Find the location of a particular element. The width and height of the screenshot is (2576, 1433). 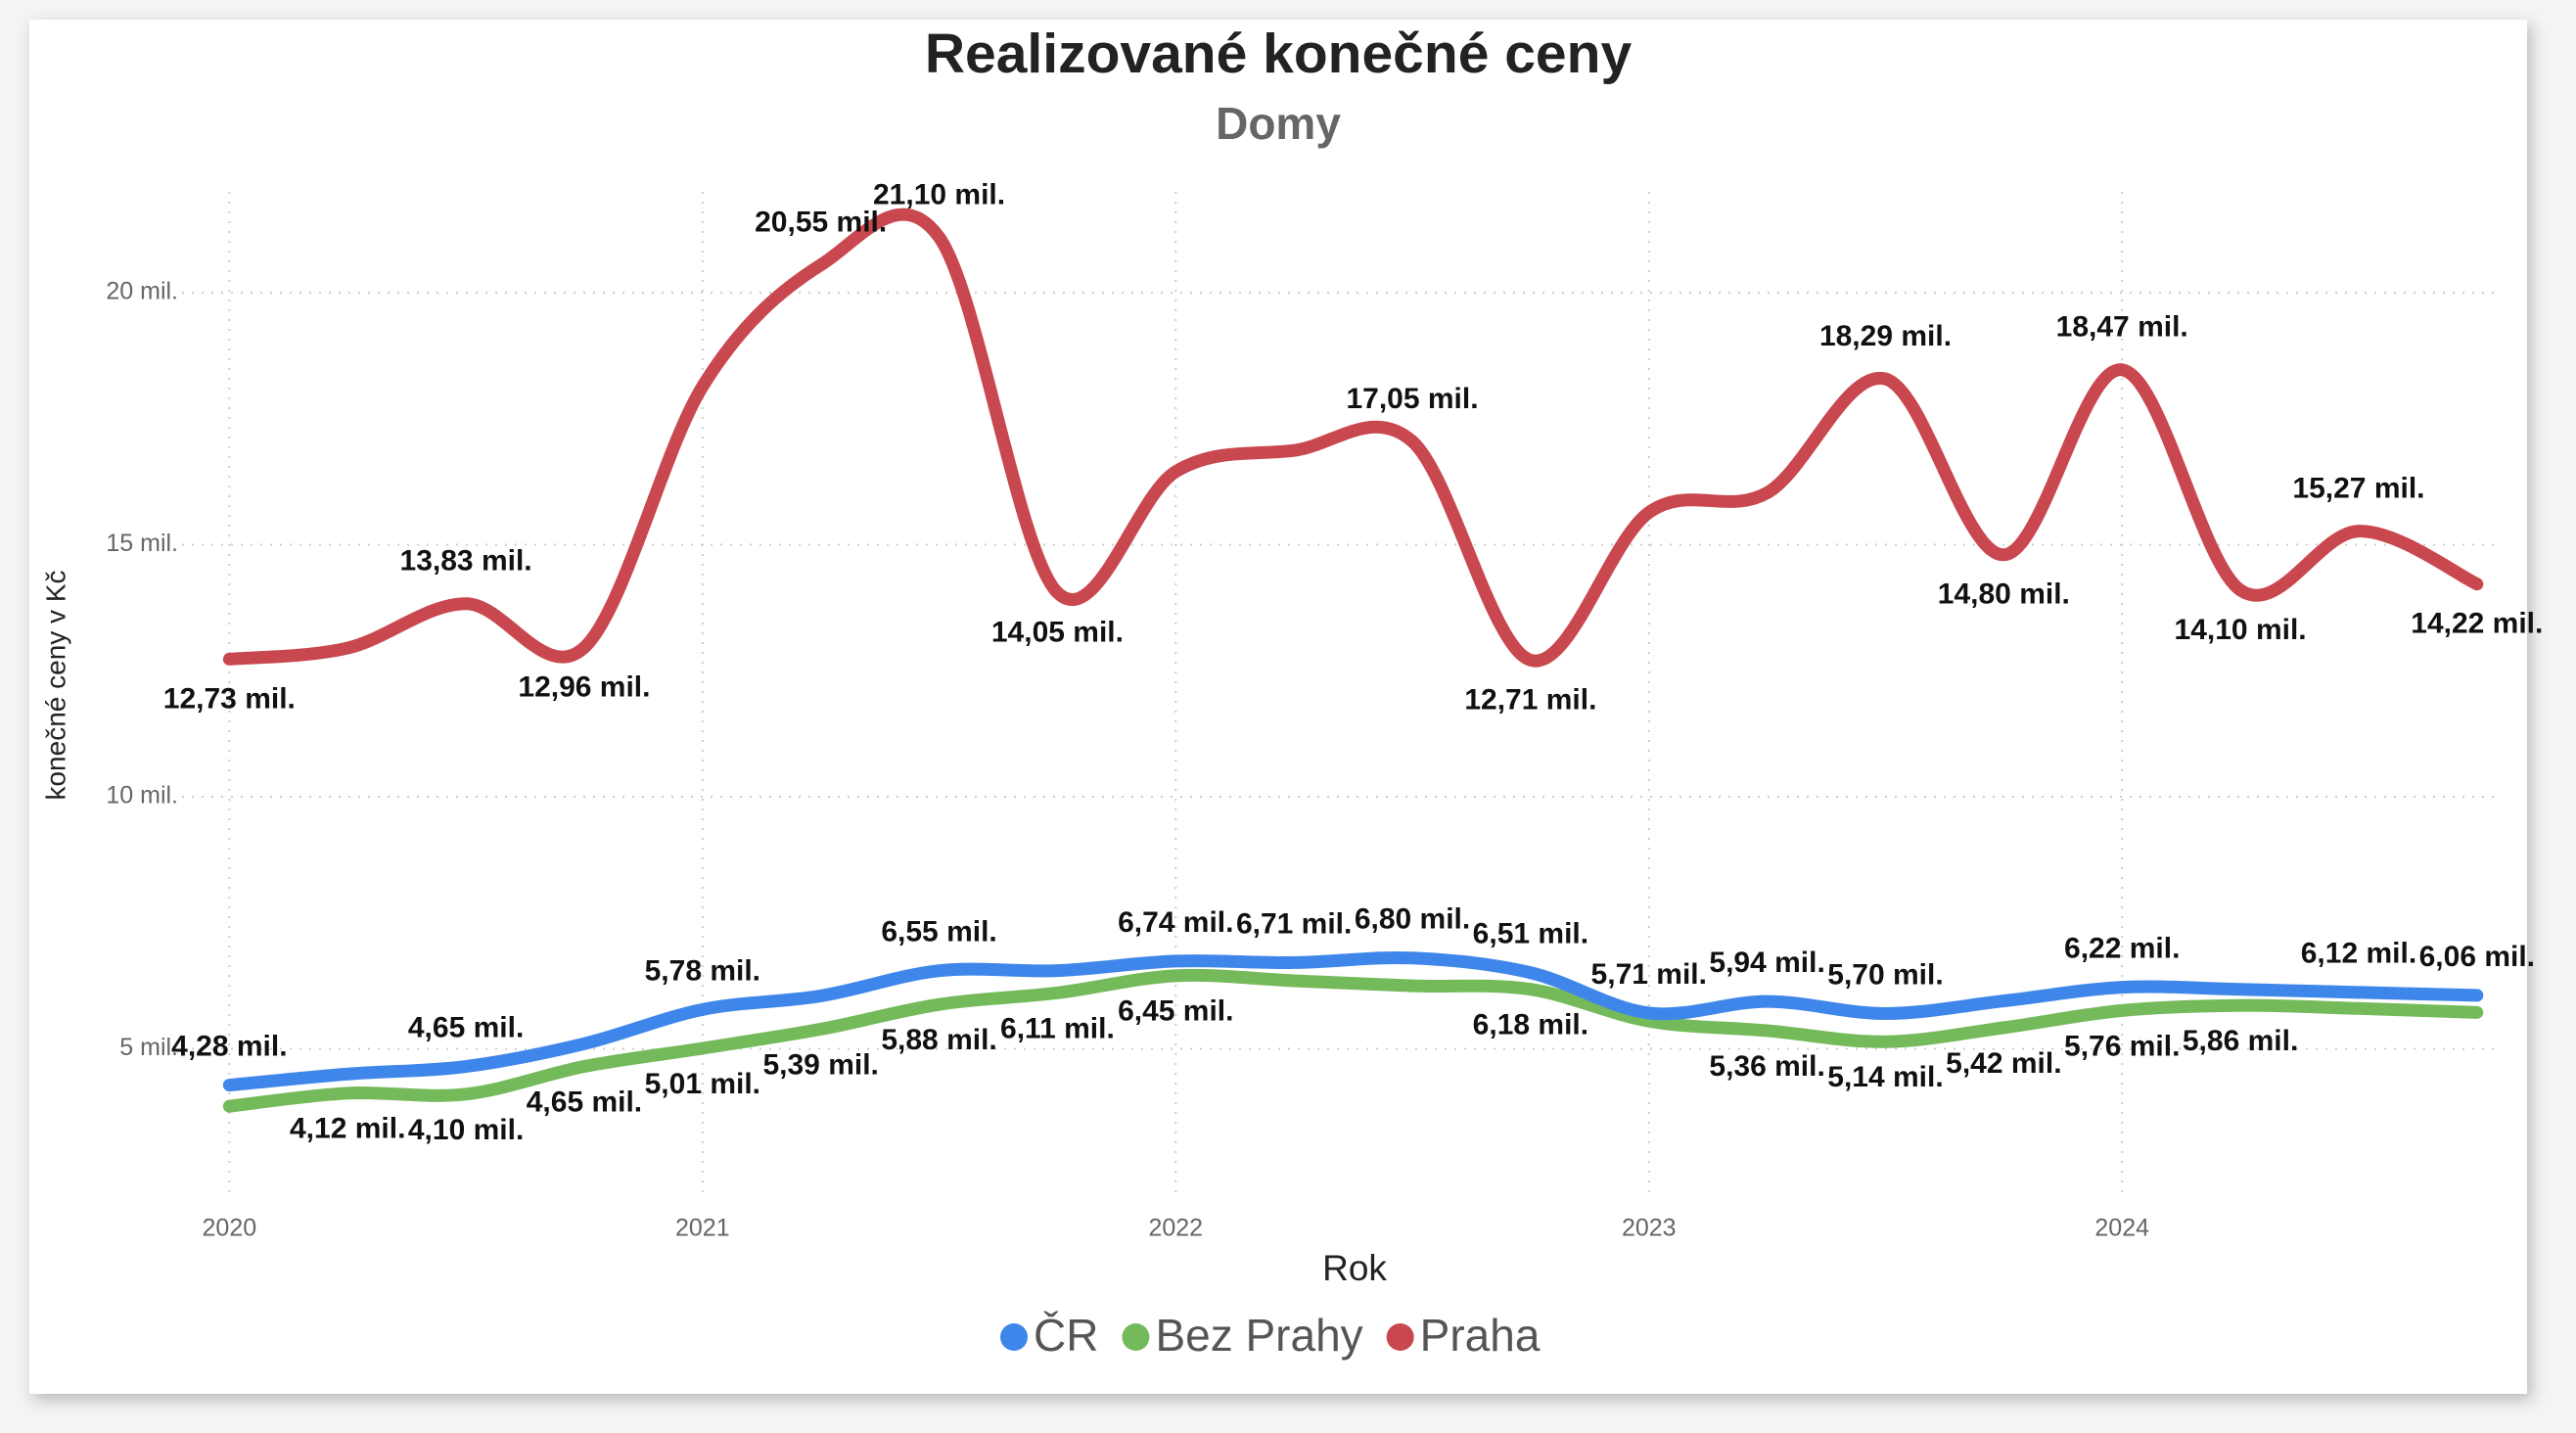

data-label: 5,76 mil. is located at coordinates (2122, 1046).